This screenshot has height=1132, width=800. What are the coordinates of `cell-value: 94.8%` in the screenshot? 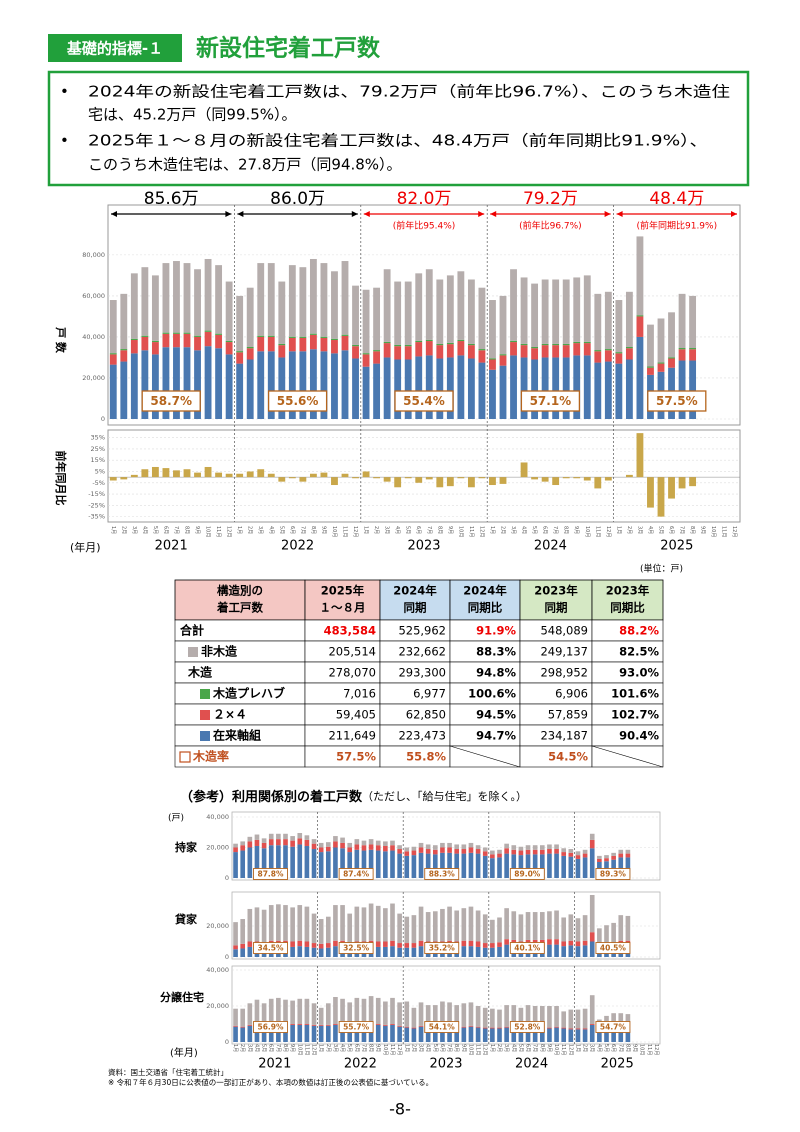 It's located at (496, 673).